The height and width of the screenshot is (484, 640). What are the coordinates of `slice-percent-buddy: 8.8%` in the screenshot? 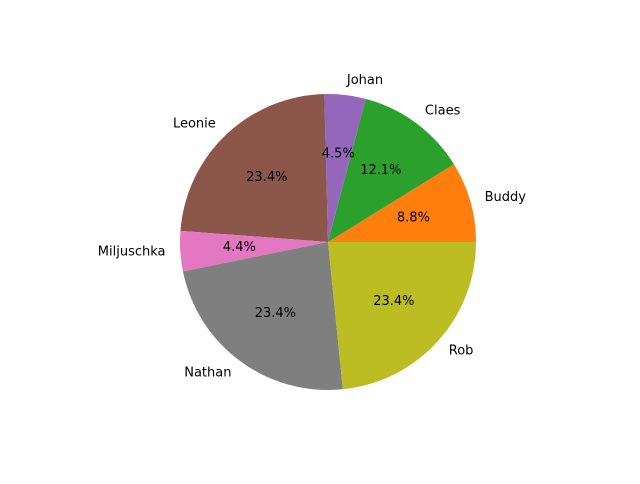 It's located at (413, 217).